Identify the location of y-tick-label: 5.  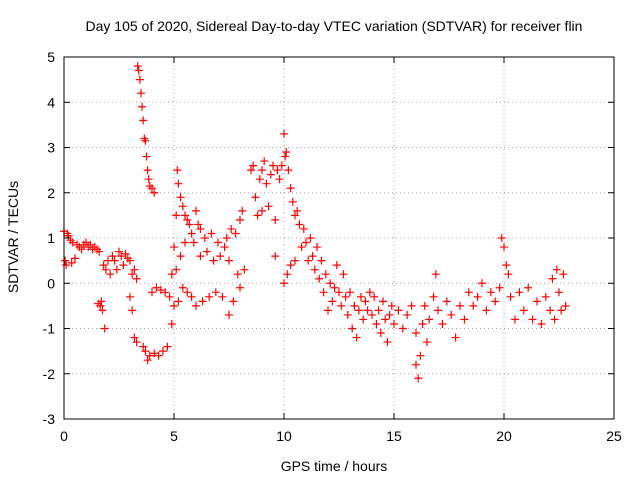
(51, 57).